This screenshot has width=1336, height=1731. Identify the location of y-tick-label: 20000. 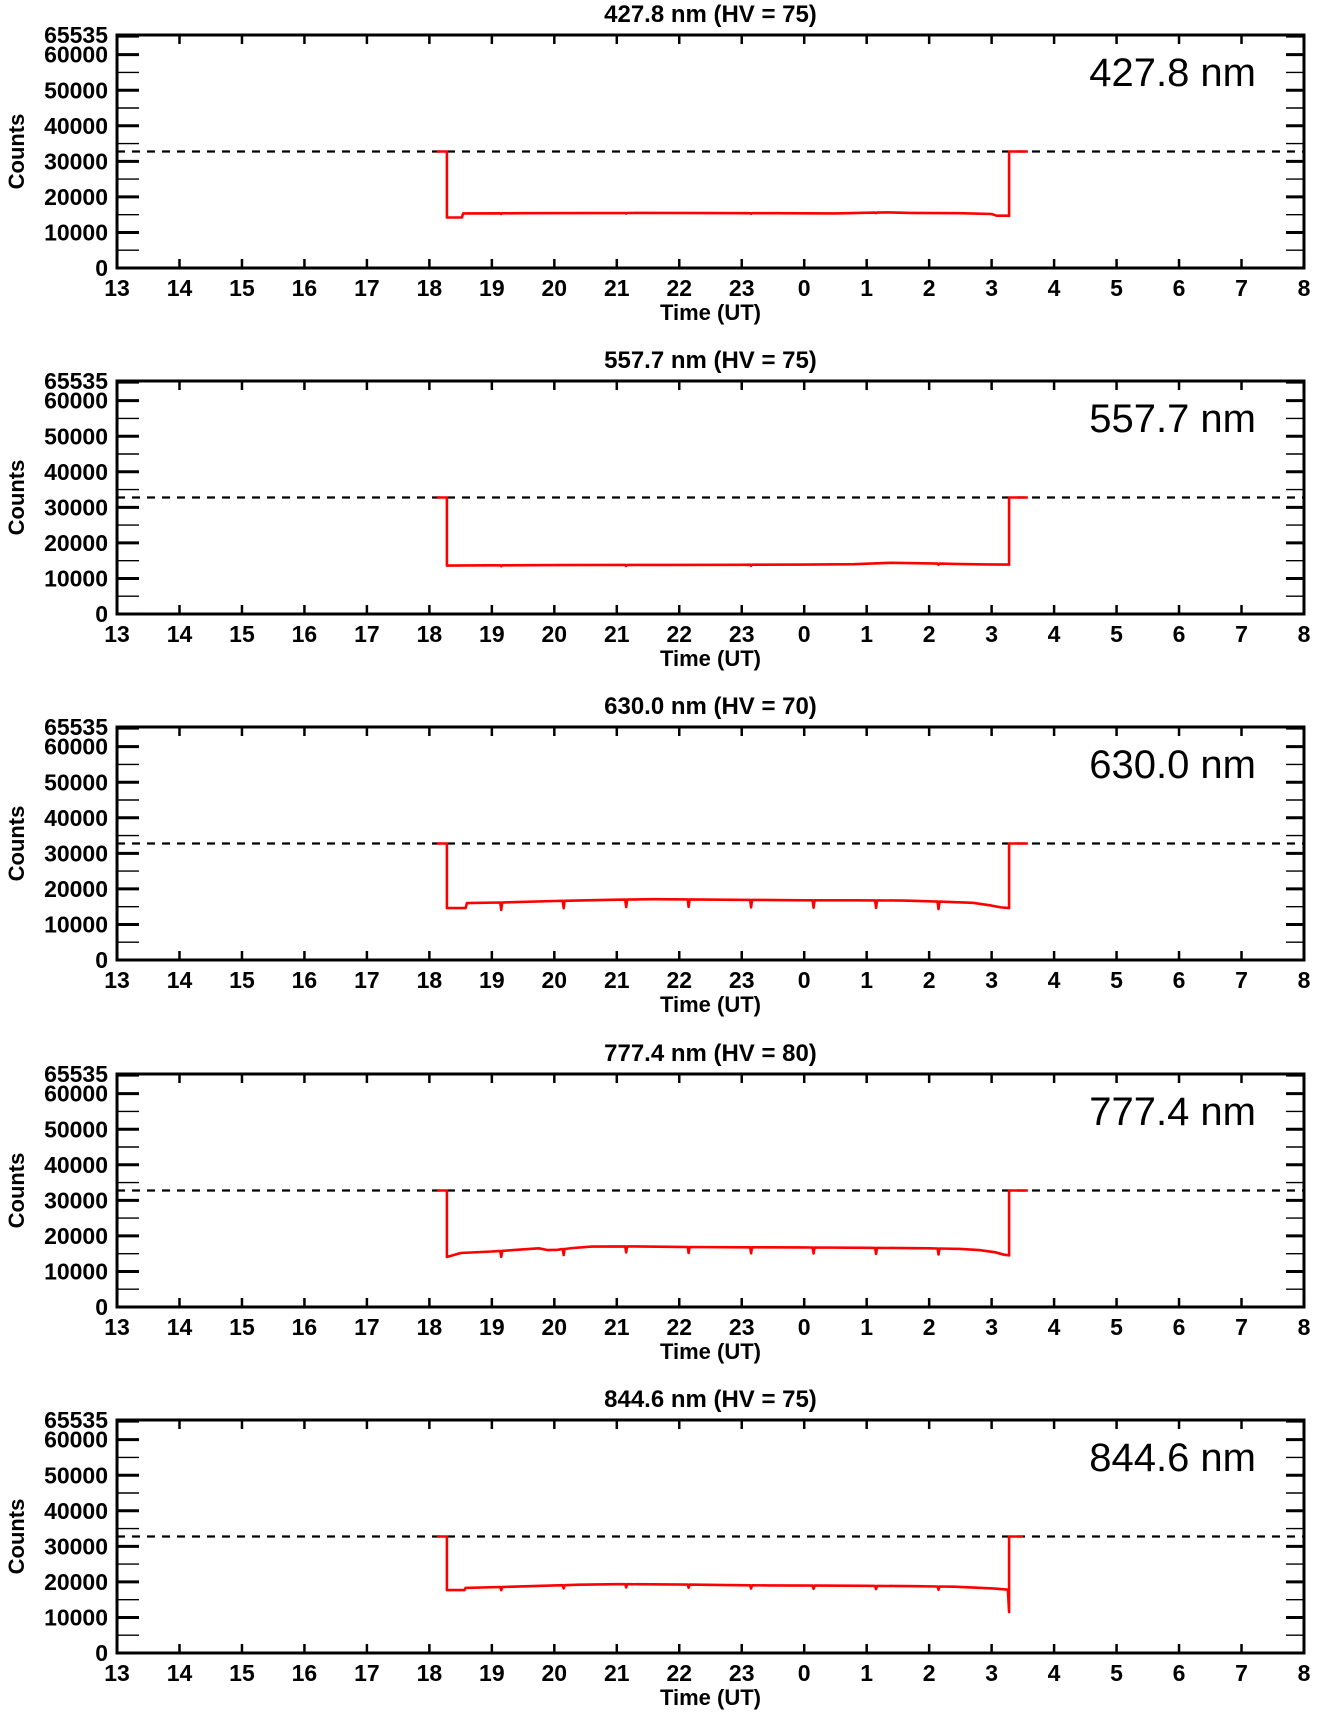
(76, 889).